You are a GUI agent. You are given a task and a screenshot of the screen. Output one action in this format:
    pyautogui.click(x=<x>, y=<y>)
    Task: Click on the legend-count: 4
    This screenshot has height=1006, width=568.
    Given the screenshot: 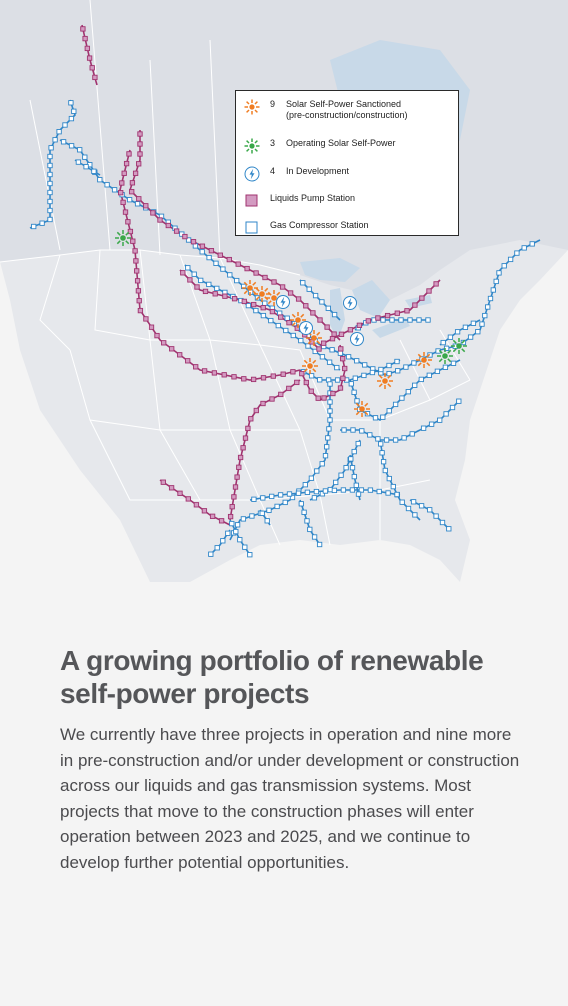 What is the action you would take?
    pyautogui.click(x=273, y=171)
    